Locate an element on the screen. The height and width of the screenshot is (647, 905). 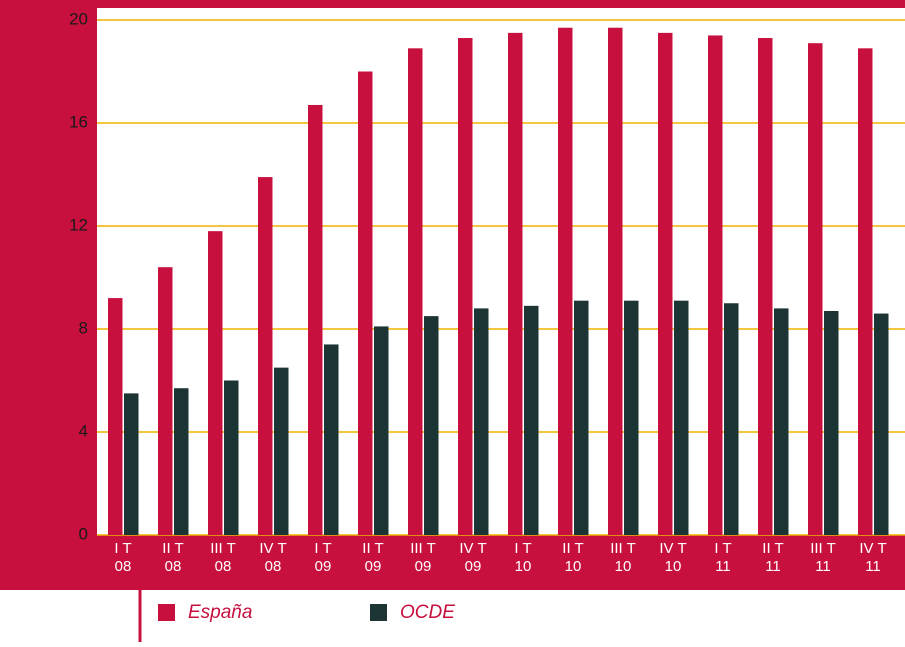
y-tick-label: 16 is located at coordinates (78, 121).